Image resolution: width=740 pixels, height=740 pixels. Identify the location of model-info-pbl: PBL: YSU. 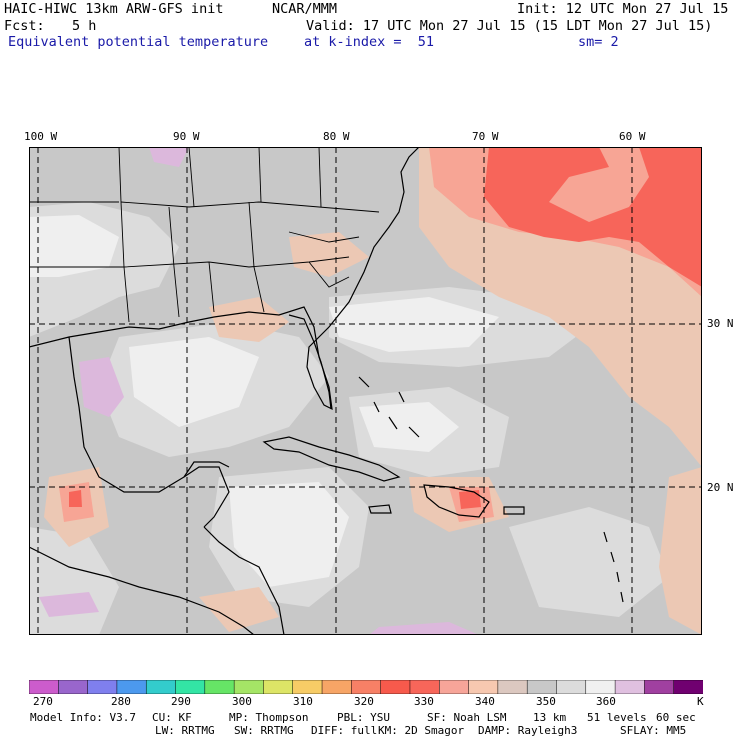
(363, 717).